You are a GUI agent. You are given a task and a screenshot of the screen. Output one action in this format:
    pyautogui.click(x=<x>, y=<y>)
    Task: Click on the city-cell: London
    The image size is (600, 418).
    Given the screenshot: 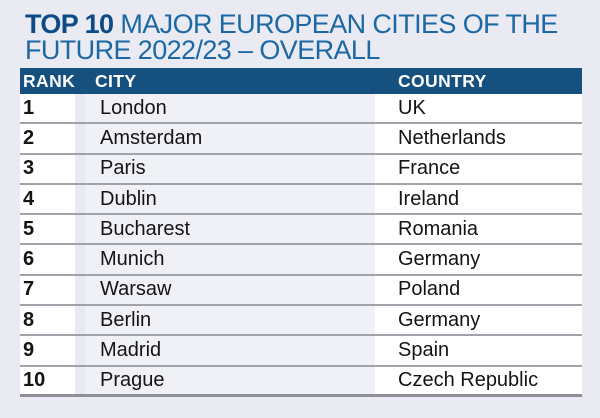 What is the action you would take?
    pyautogui.click(x=230, y=108)
    